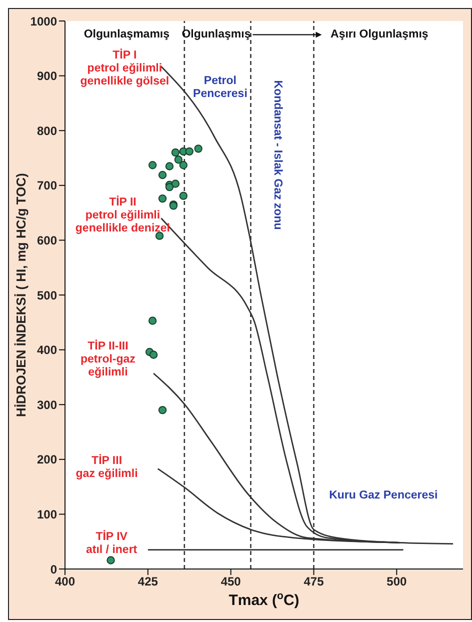  Describe the element at coordinates (47, 131) in the screenshot. I see `y-tick-label: 800` at that location.